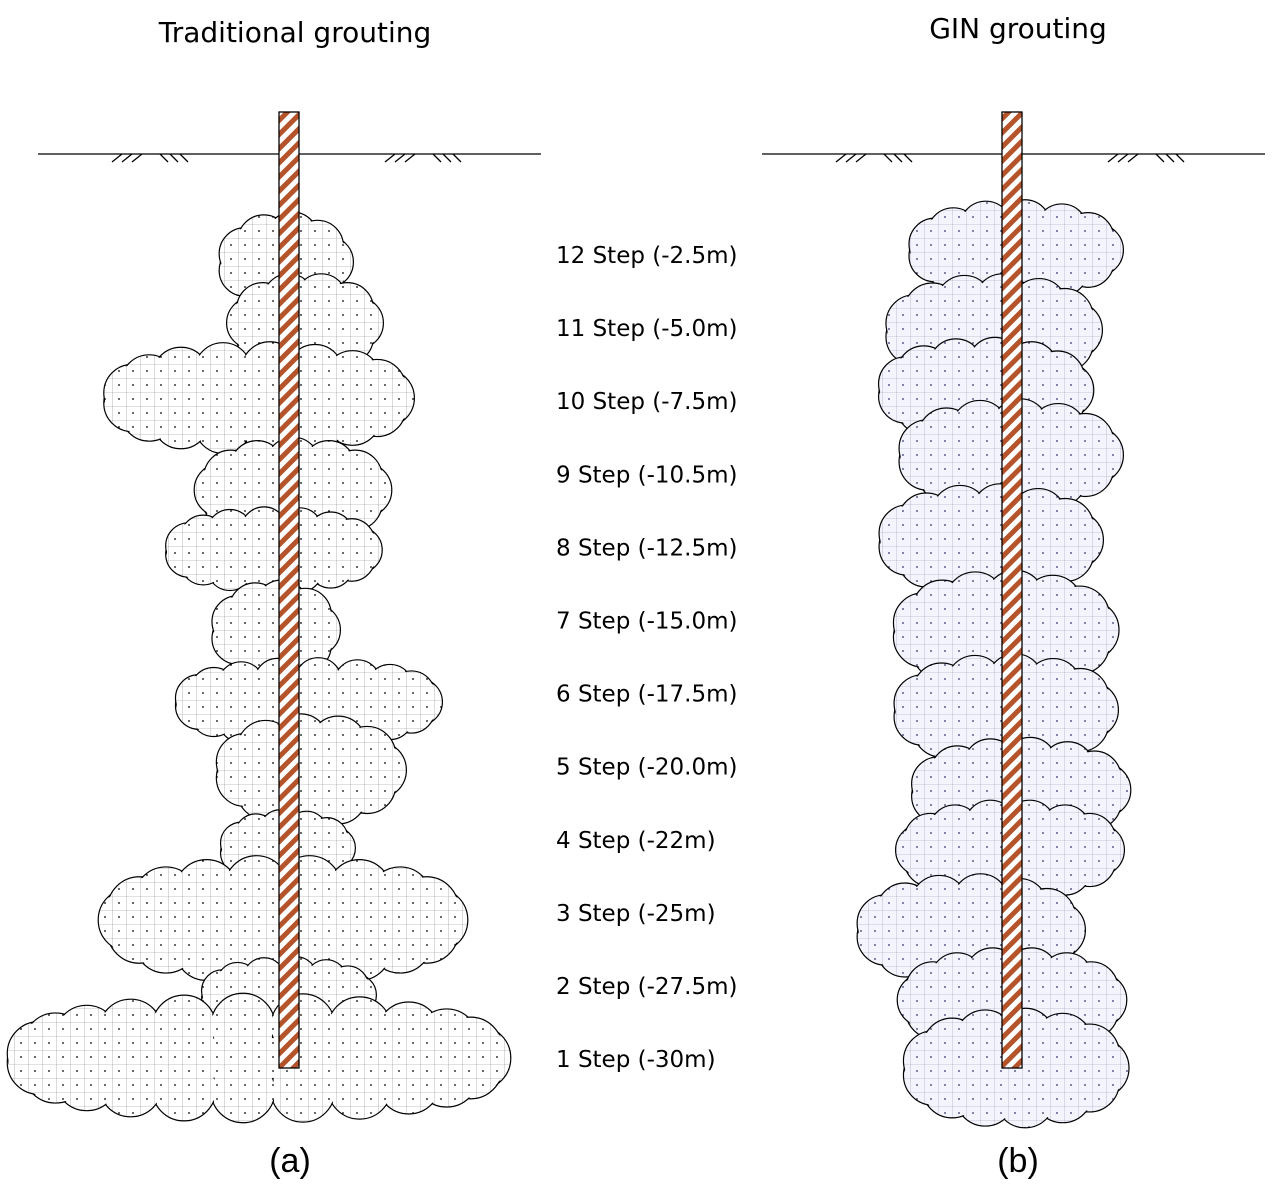 The image size is (1283, 1194). What do you see at coordinates (1018, 1161) in the screenshot?
I see `panel-caption: (b)` at bounding box center [1018, 1161].